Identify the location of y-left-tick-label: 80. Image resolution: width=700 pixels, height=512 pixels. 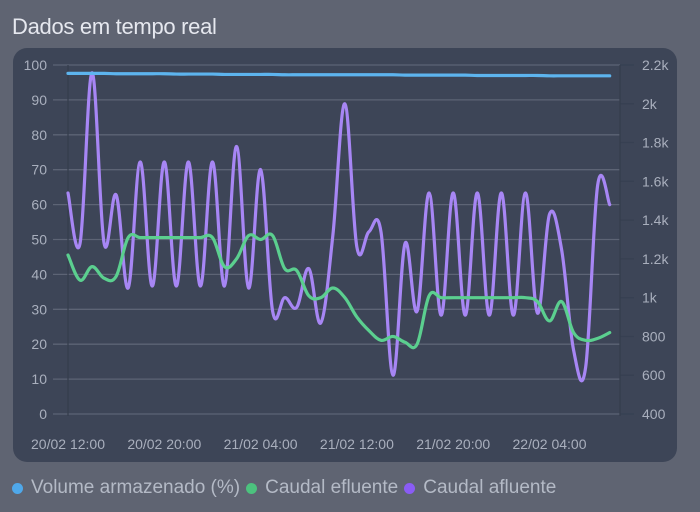
(39, 135).